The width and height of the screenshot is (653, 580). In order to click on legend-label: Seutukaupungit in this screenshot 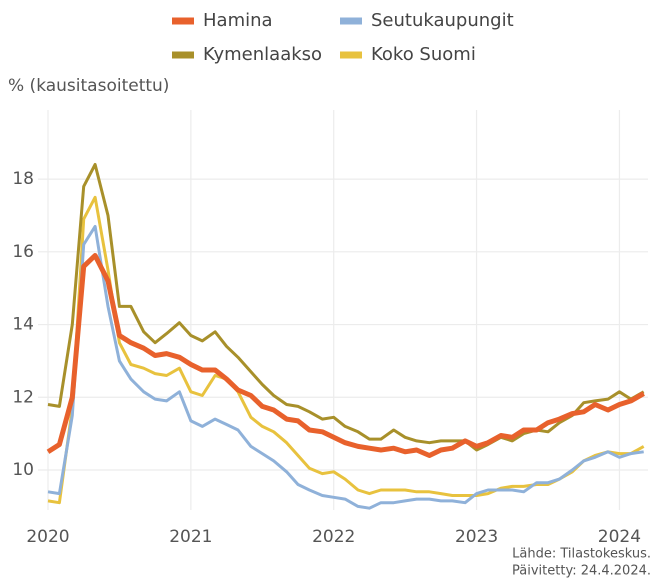, I will do `click(442, 20)`.